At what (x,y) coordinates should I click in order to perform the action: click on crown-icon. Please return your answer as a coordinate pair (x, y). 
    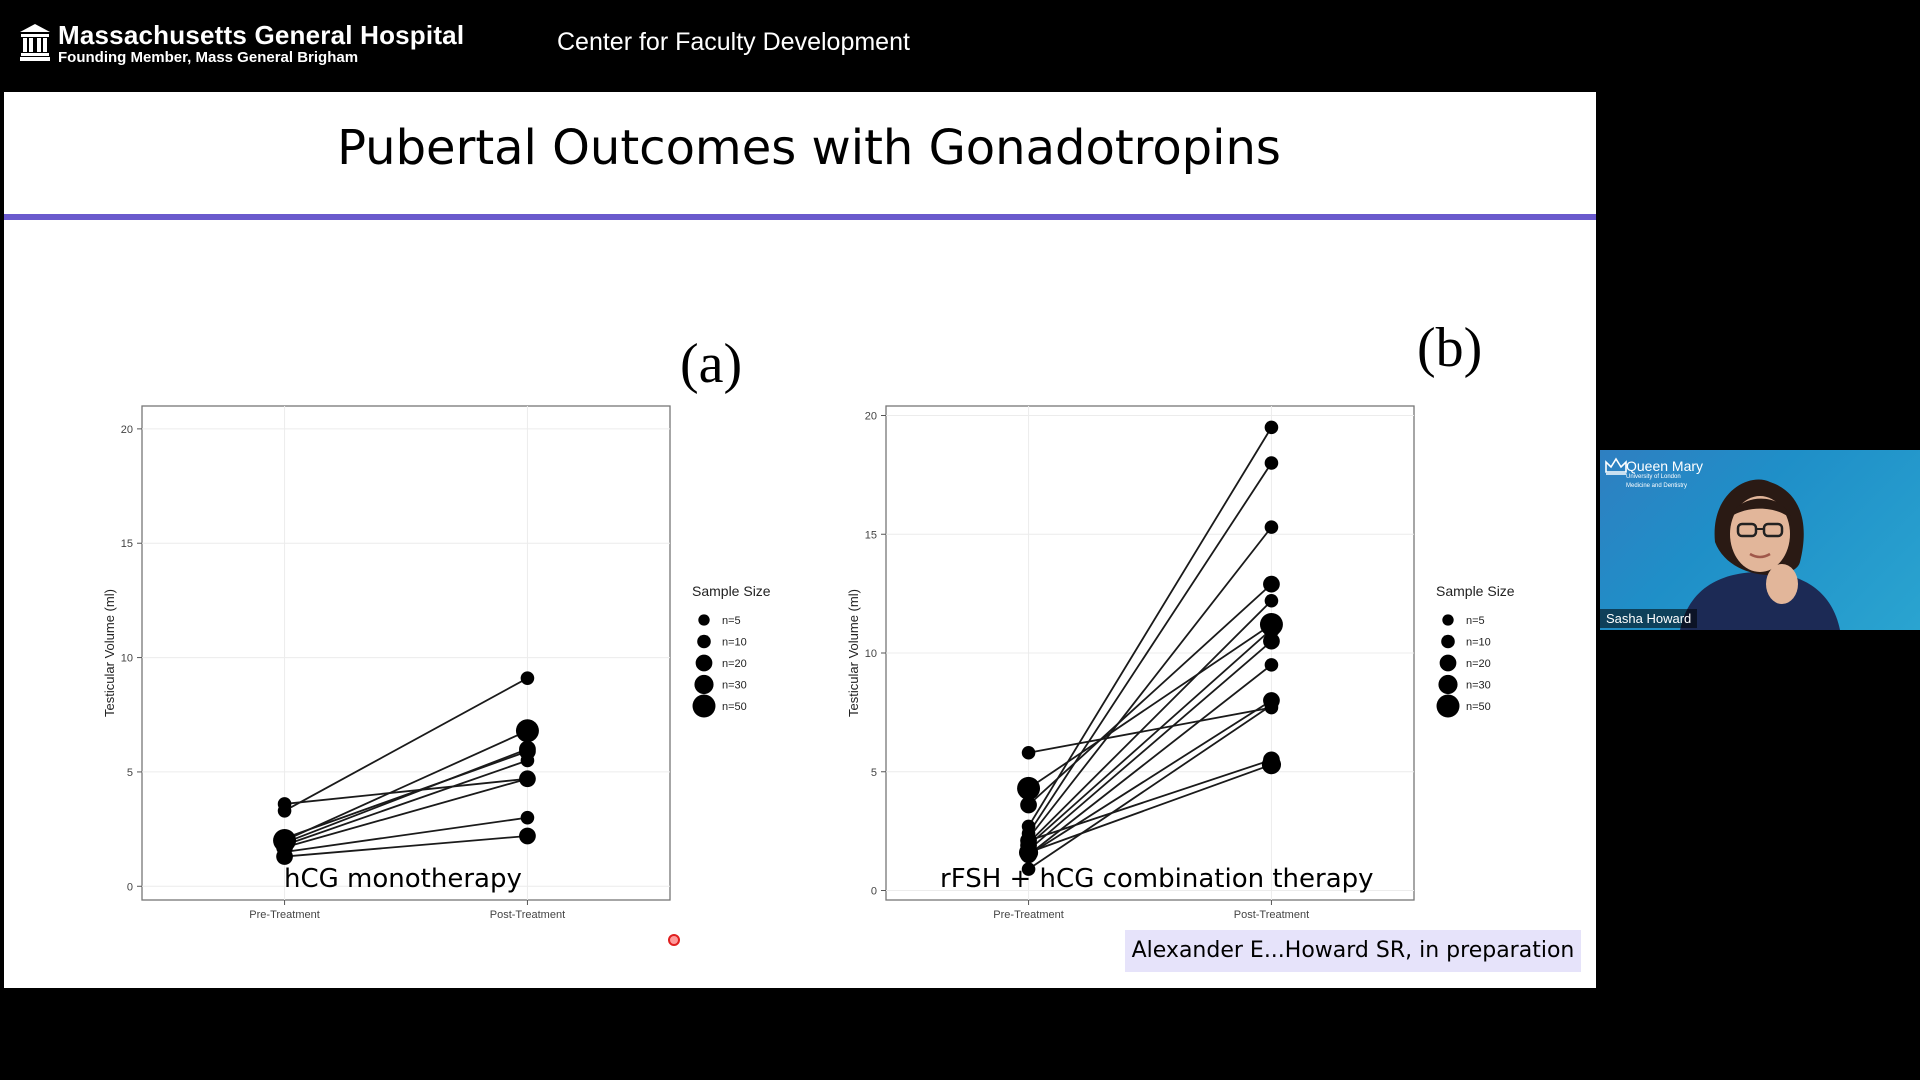
    Looking at the image, I should click on (1616, 466).